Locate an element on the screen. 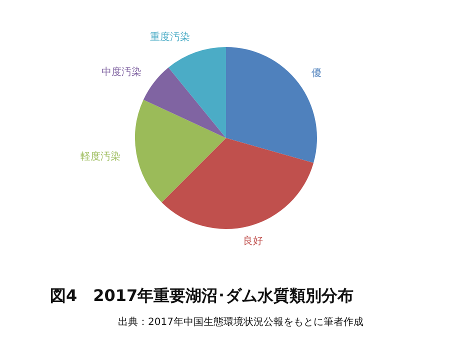  slice-label: 良好 is located at coordinates (252, 241).